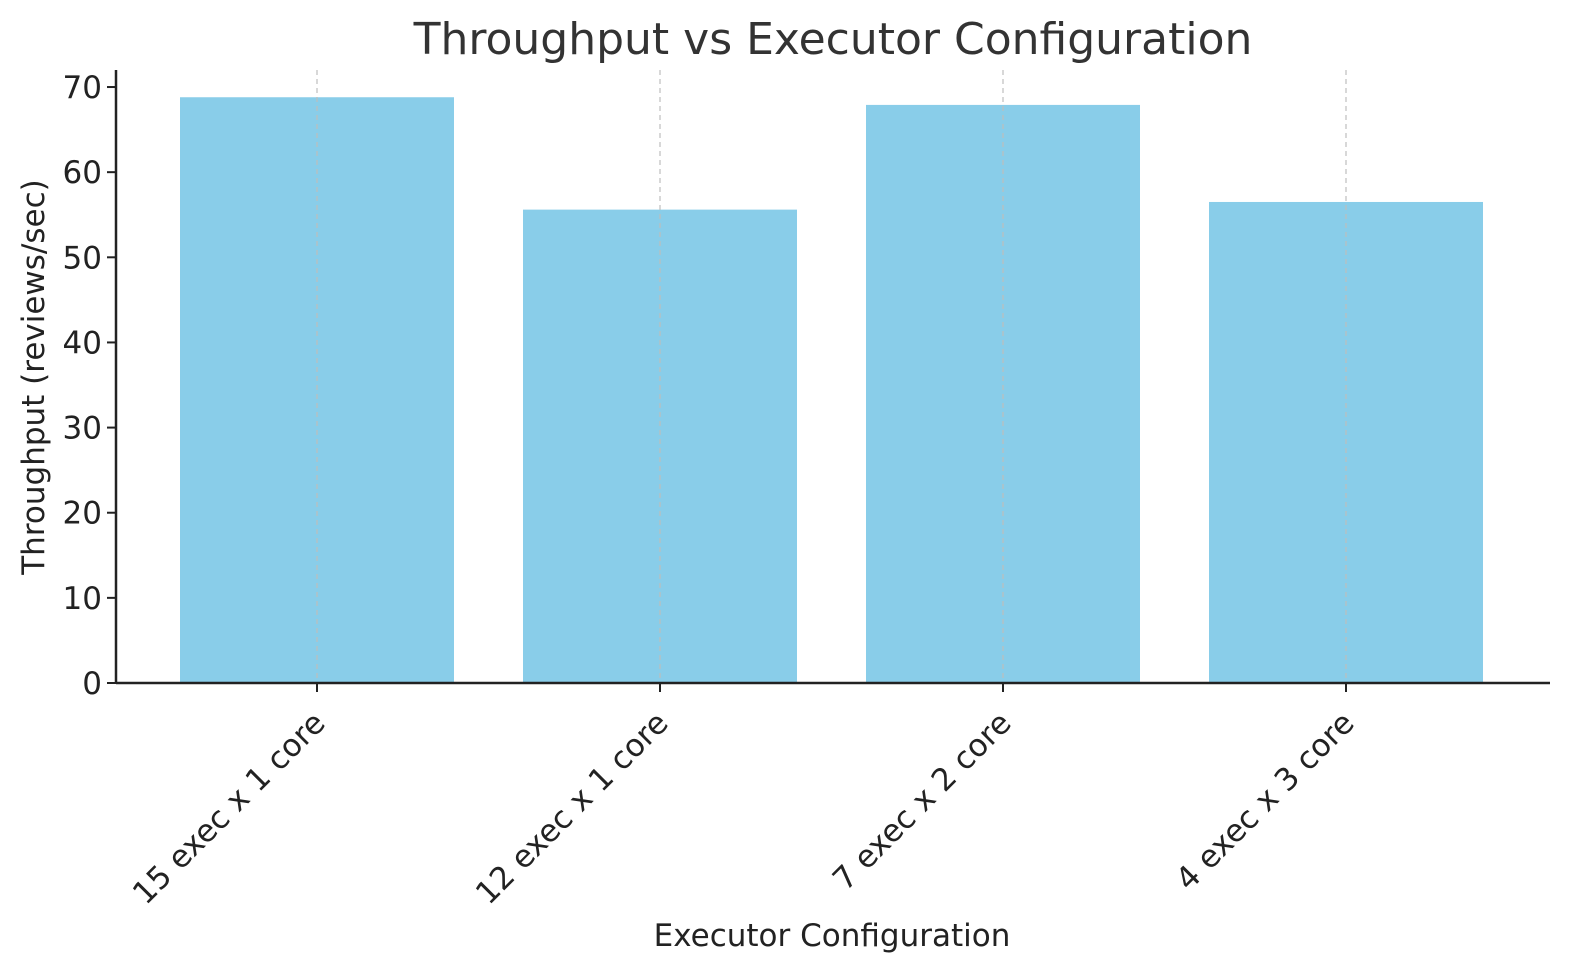  Describe the element at coordinates (82, 88) in the screenshot. I see `y-tick-label: 70` at that location.